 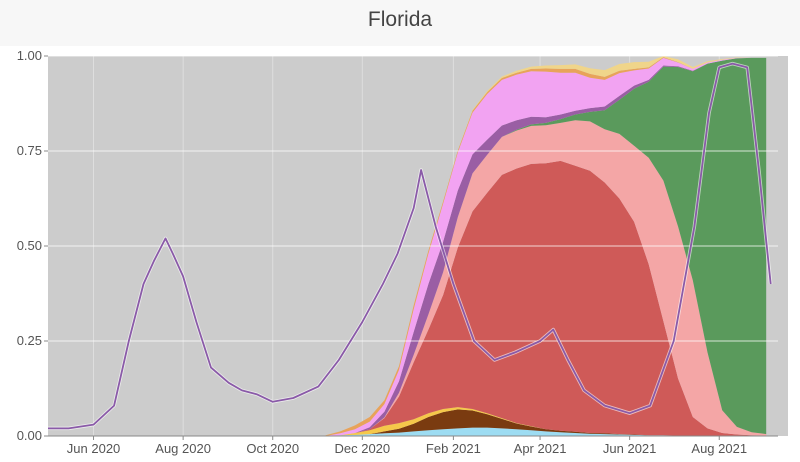 I want to click on y-tick-label: 0.25, so click(x=29, y=340).